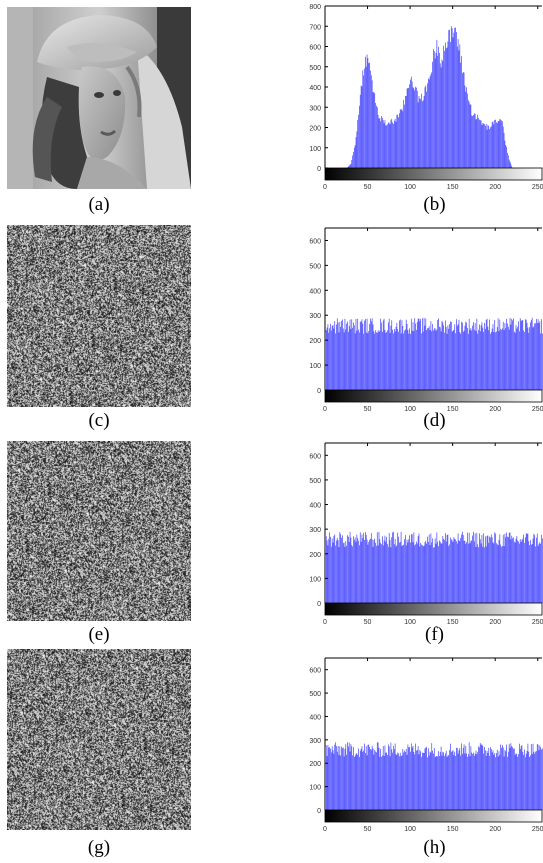 The height and width of the screenshot is (863, 543). Describe the element at coordinates (99, 531) in the screenshot. I see `noise-image` at that location.